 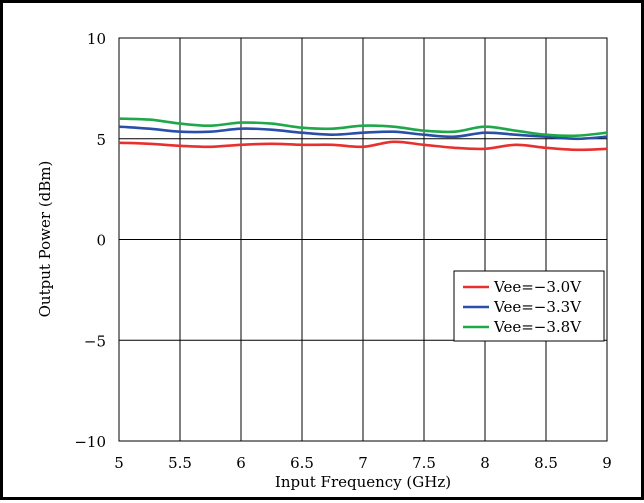 What do you see at coordinates (537, 307) in the screenshot?
I see `legend-label: Vee=−3.3V` at bounding box center [537, 307].